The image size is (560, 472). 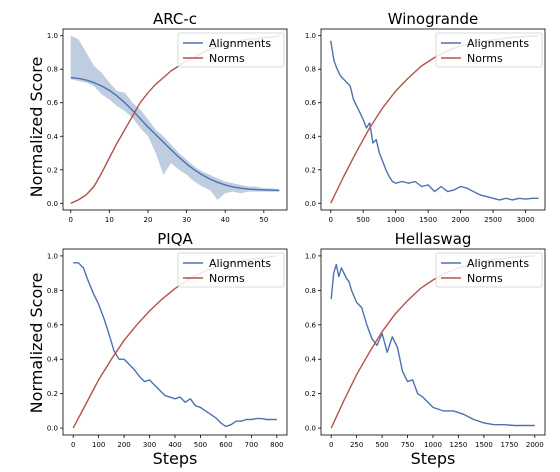 What do you see at coordinates (433, 458) in the screenshot?
I see `xlabel-right: Steps` at bounding box center [433, 458].